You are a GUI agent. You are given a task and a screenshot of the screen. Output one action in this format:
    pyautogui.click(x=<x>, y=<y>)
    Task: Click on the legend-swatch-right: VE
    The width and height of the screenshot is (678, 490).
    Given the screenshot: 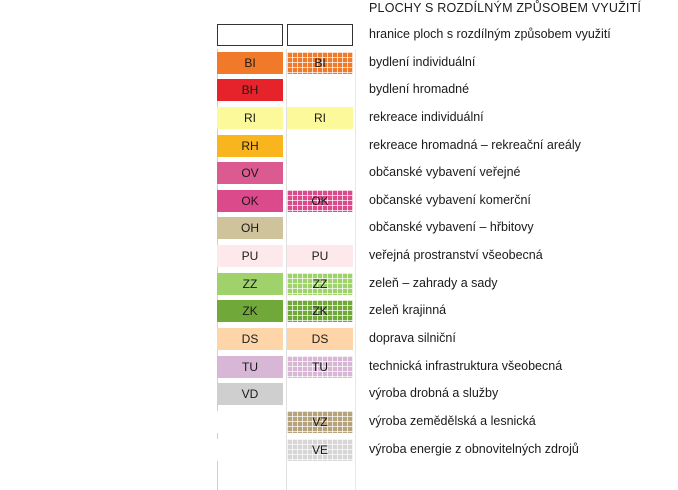 What is the action you would take?
    pyautogui.click(x=320, y=449)
    